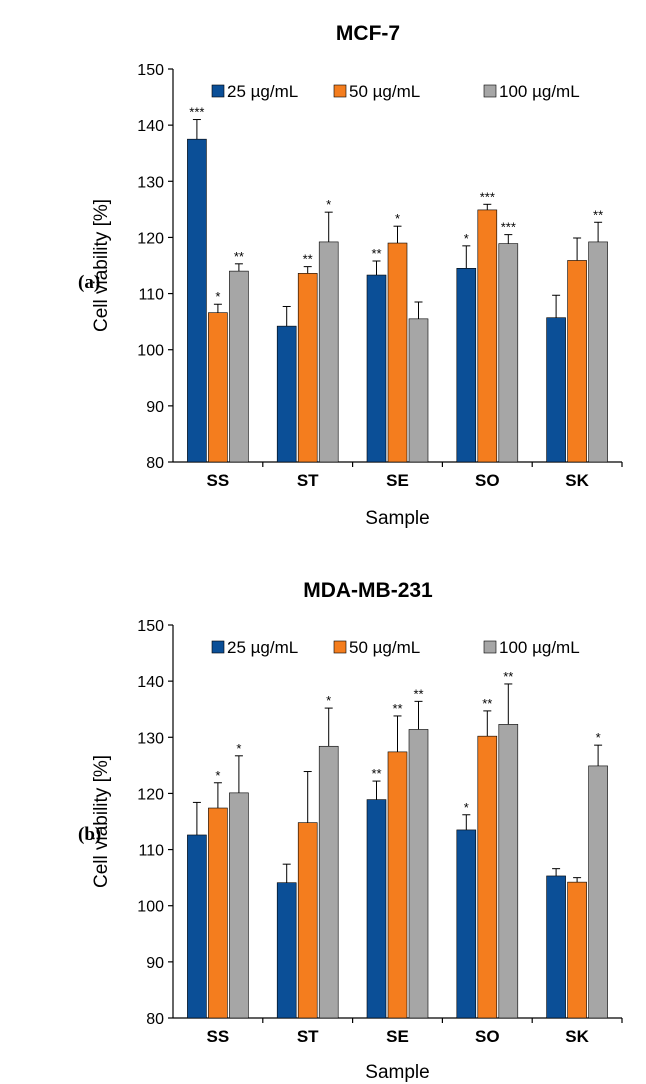  I want to click on panel-label-b: (b), so click(90, 834).